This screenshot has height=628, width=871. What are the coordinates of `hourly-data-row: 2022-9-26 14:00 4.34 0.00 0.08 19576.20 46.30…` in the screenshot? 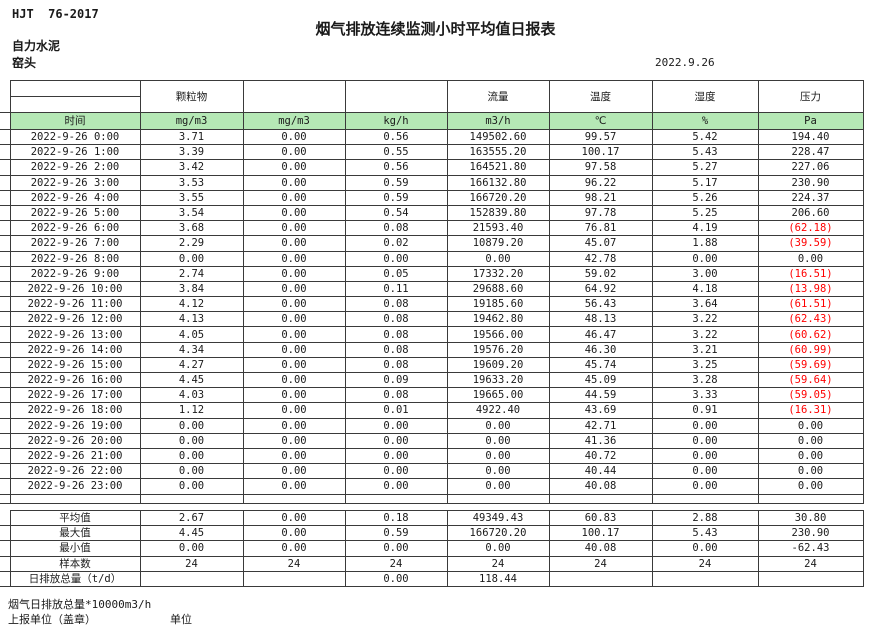 It's located at (432, 349).